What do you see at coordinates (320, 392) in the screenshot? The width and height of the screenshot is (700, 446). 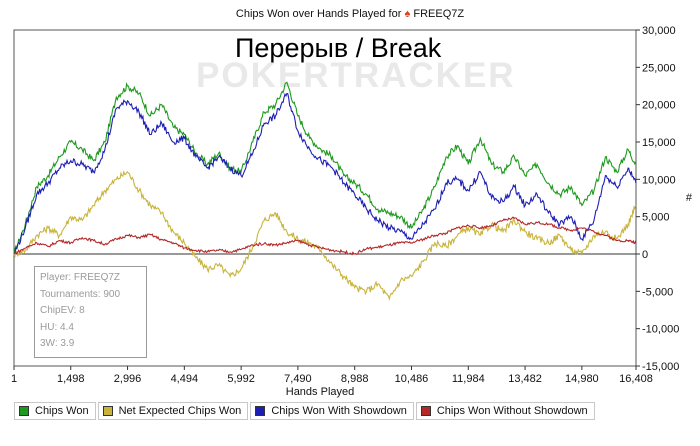 I see `x-axis-label: Hands Played` at bounding box center [320, 392].